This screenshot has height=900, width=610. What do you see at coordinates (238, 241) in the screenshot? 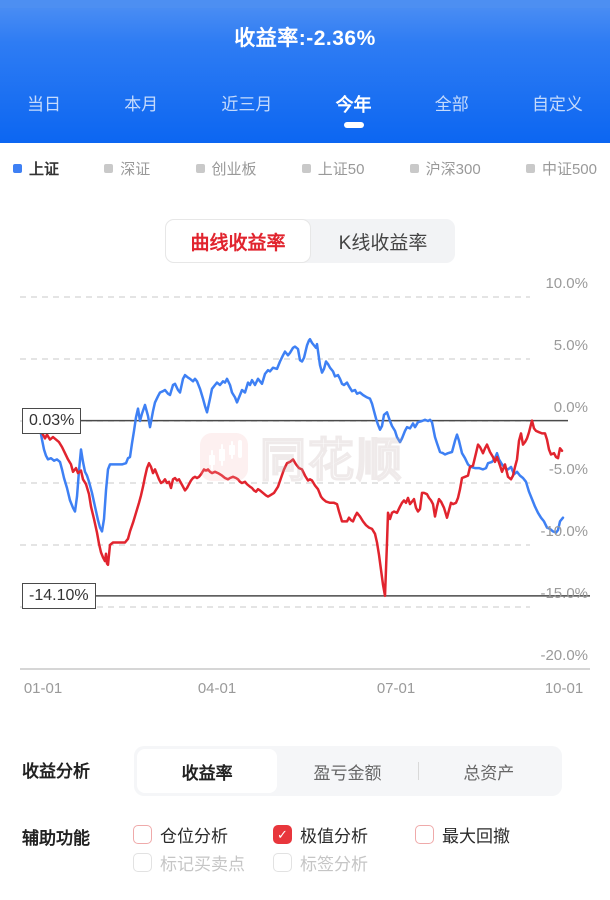
I see `toggle-curve-return: 曲线收益率` at bounding box center [238, 241].